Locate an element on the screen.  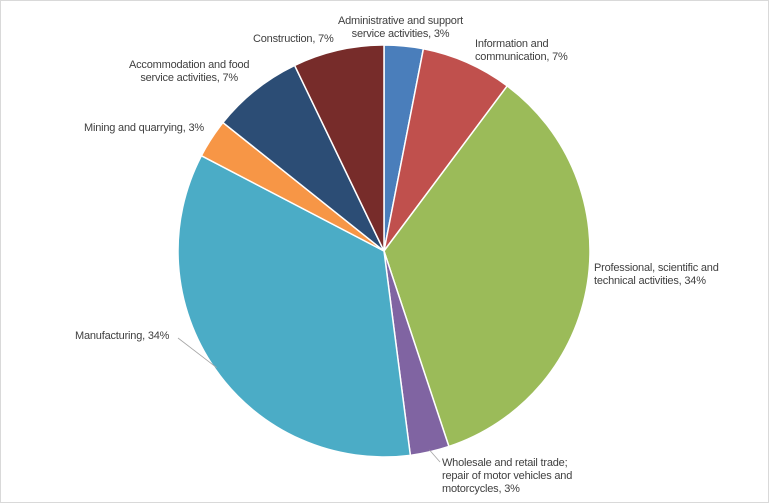
label-information: Information and communication, 7% is located at coordinates (521, 50).